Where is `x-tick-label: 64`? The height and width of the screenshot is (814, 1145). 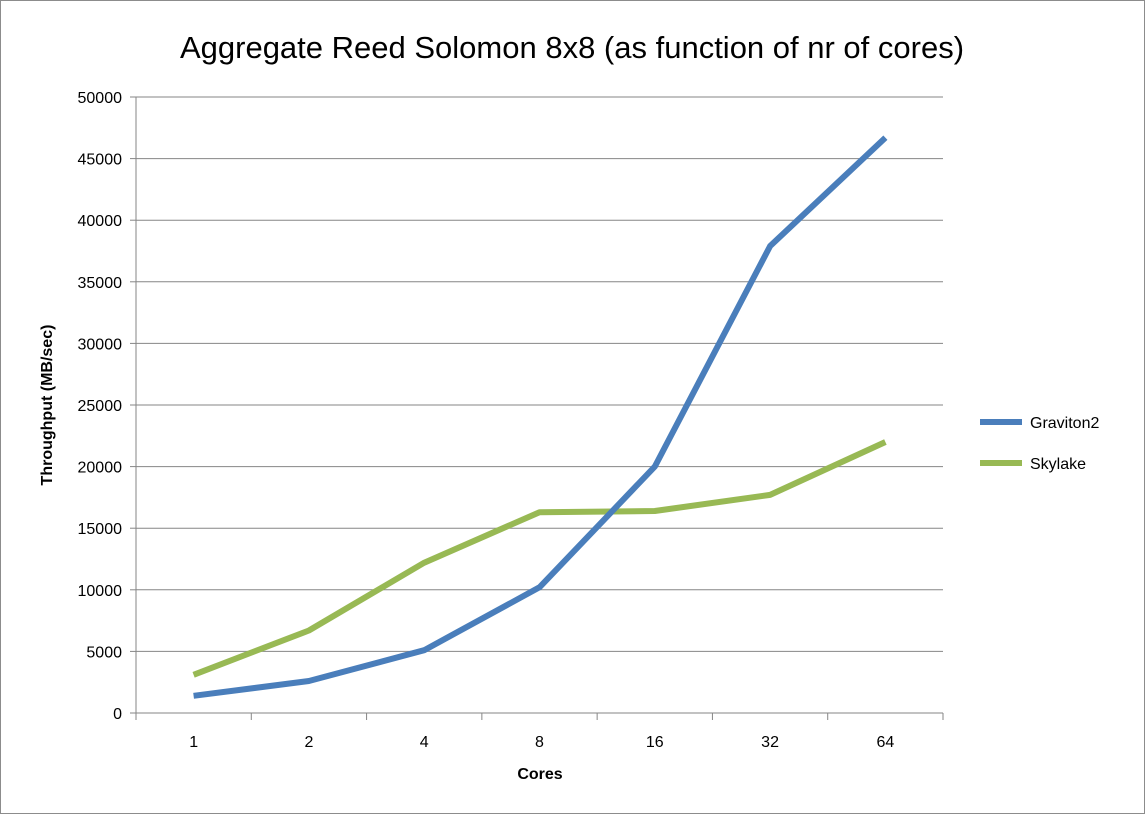
x-tick-label: 64 is located at coordinates (885, 742).